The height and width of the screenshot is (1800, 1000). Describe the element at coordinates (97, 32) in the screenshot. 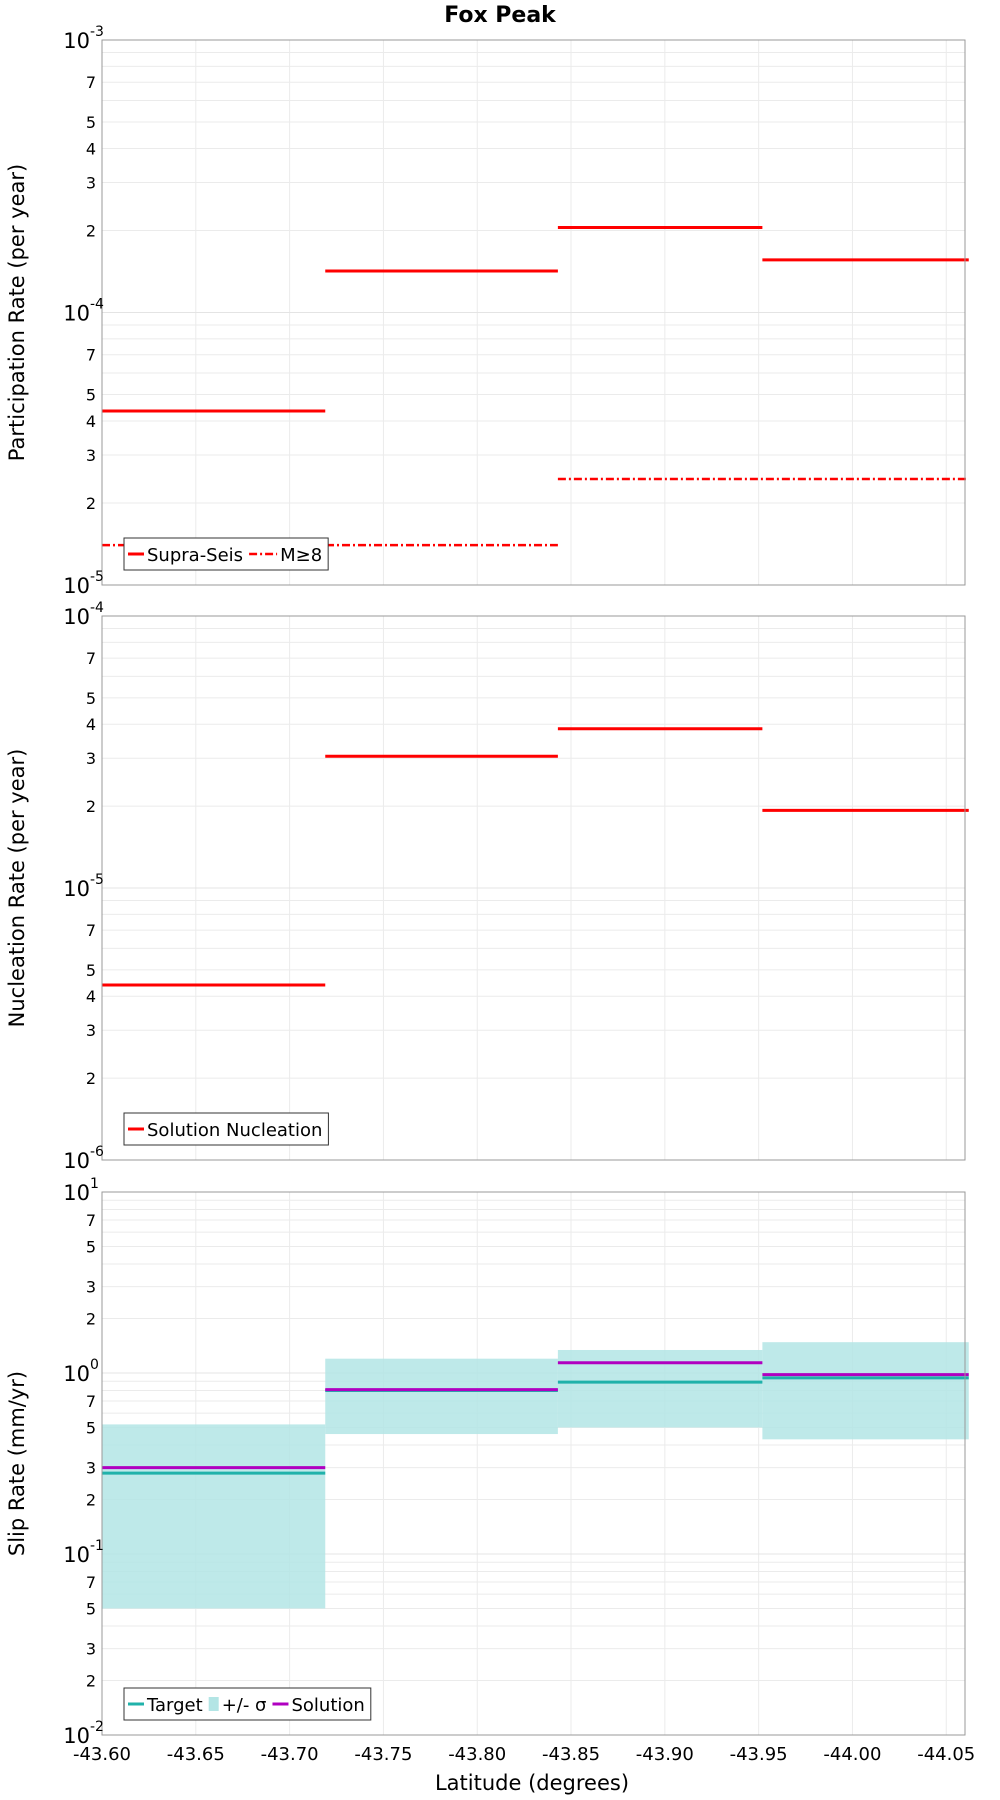

I see `y-tick-exponent: -3` at that location.